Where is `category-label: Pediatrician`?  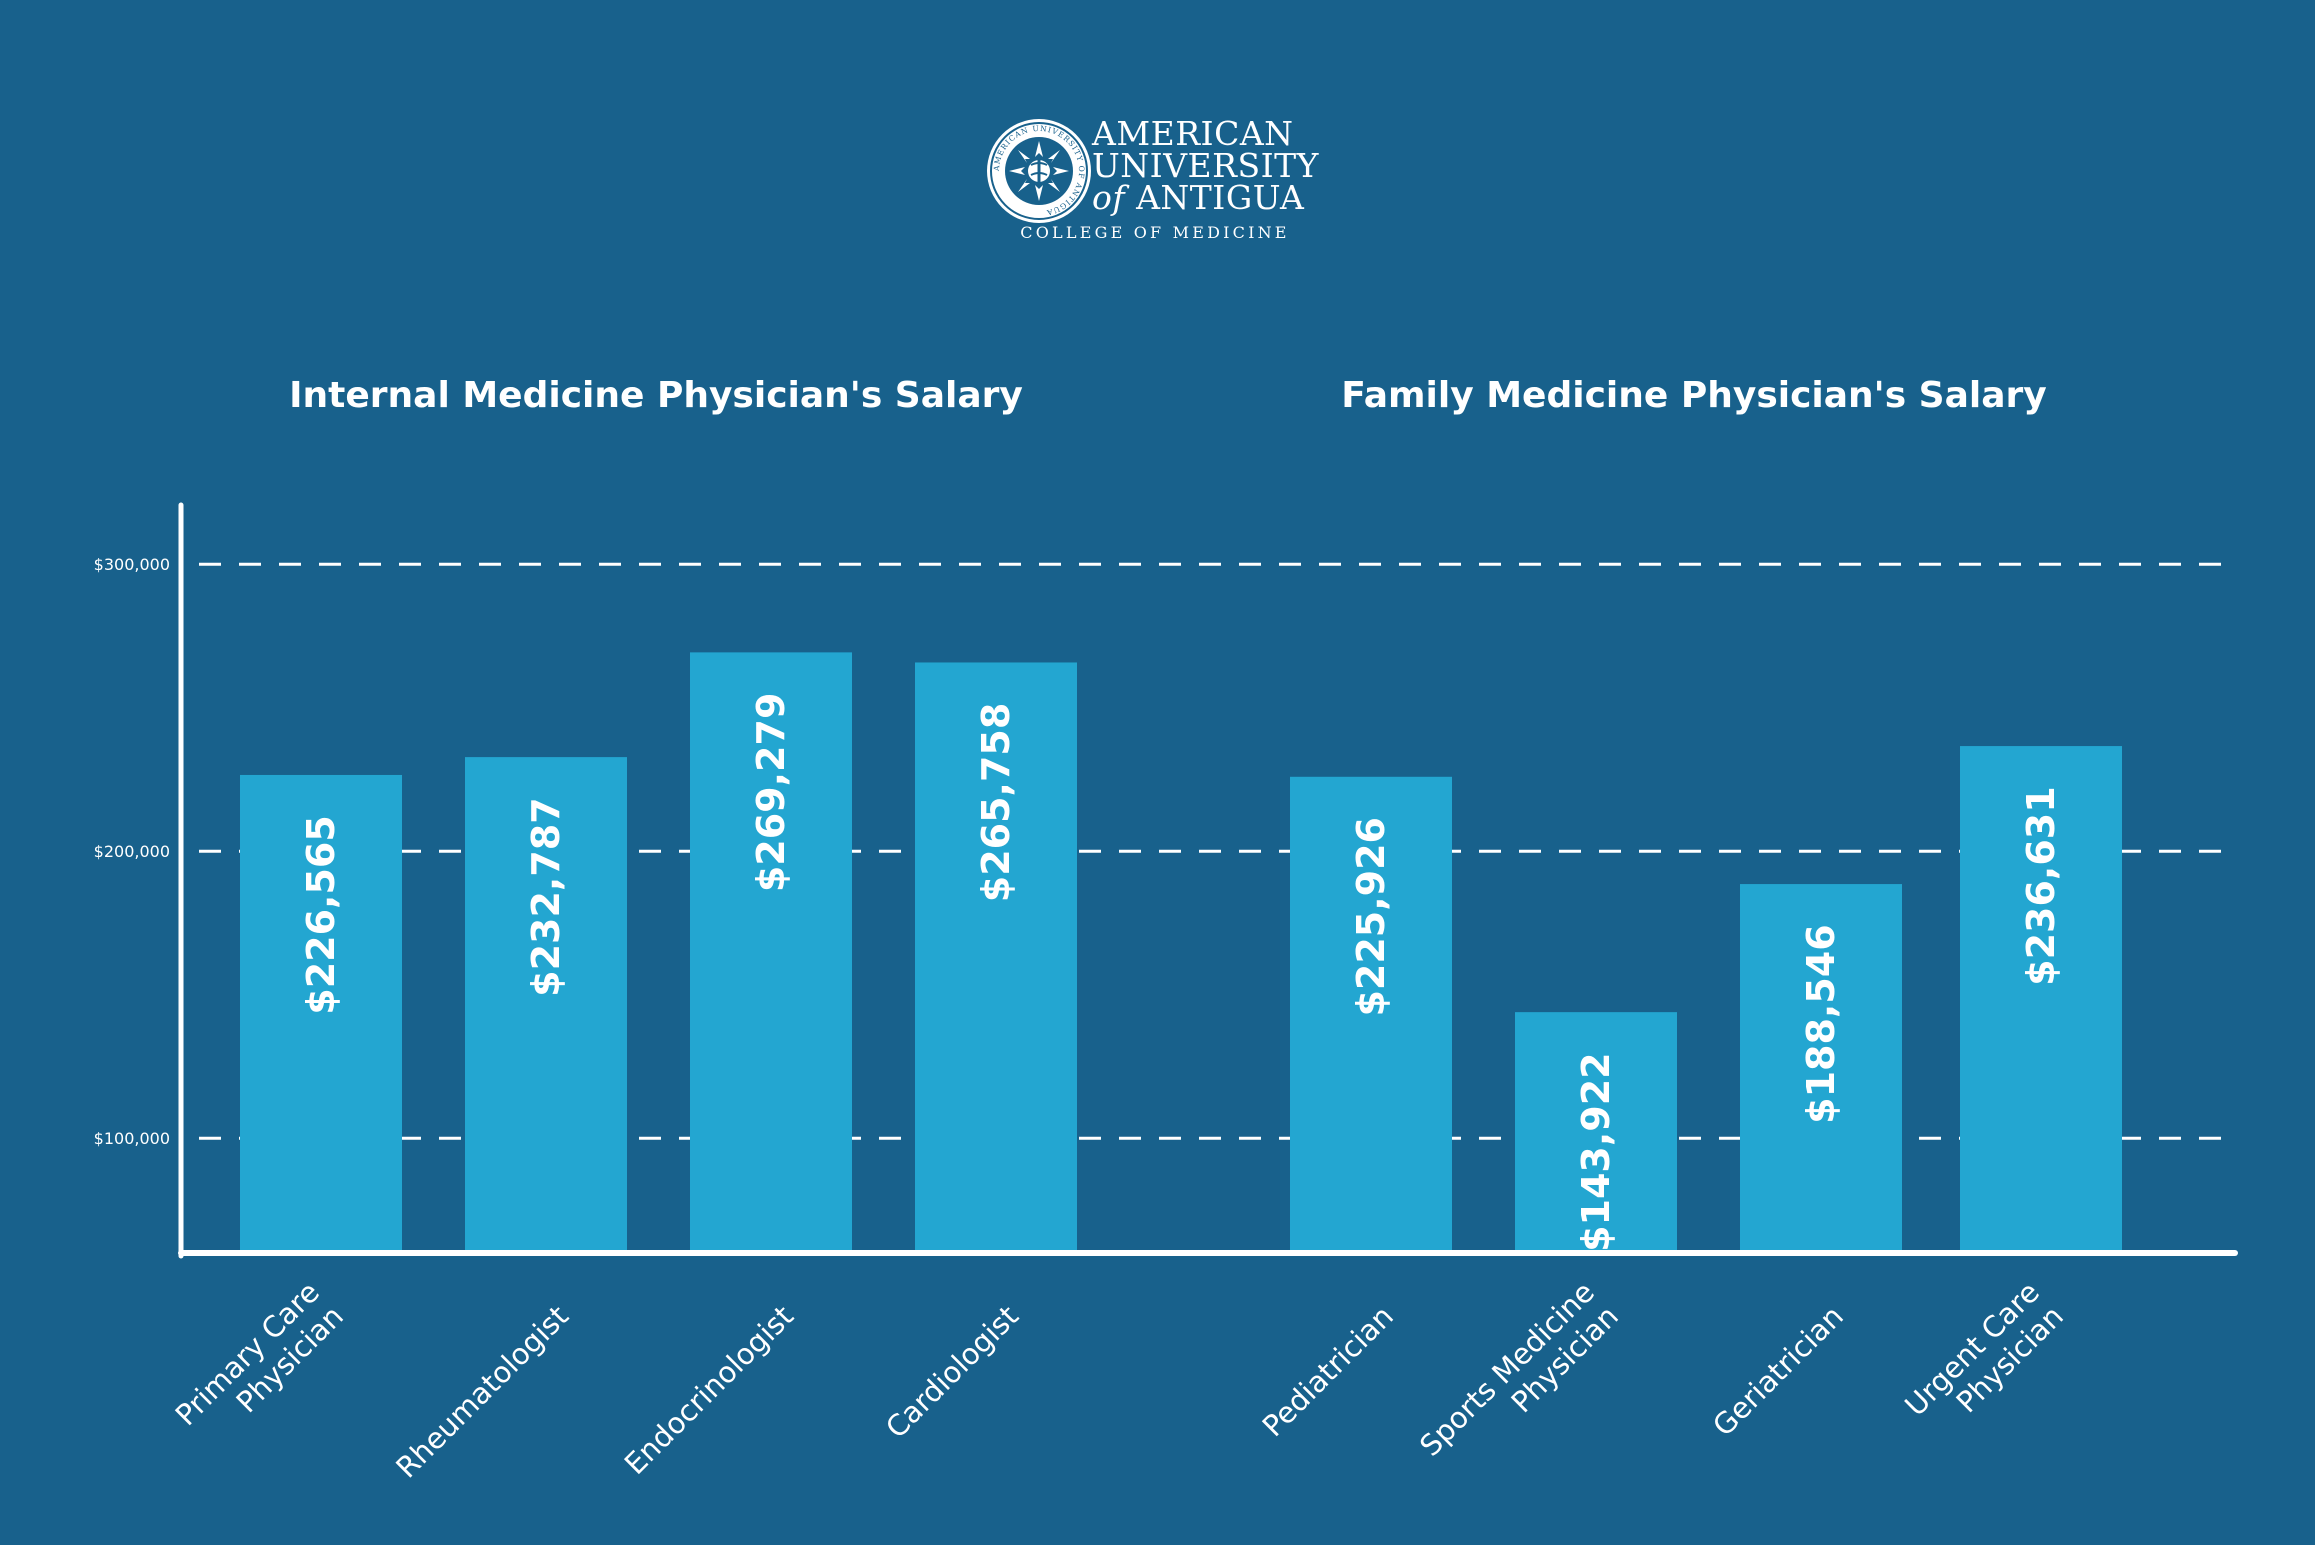 category-label: Pediatrician is located at coordinates (1328, 1371).